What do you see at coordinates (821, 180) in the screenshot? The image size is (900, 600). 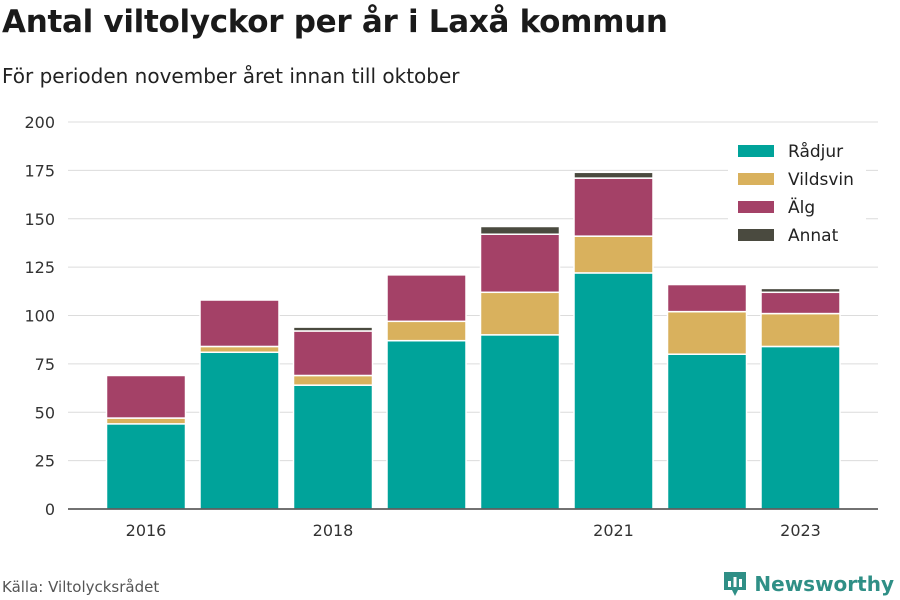 I see `legend-label: Vildsvin` at bounding box center [821, 180].